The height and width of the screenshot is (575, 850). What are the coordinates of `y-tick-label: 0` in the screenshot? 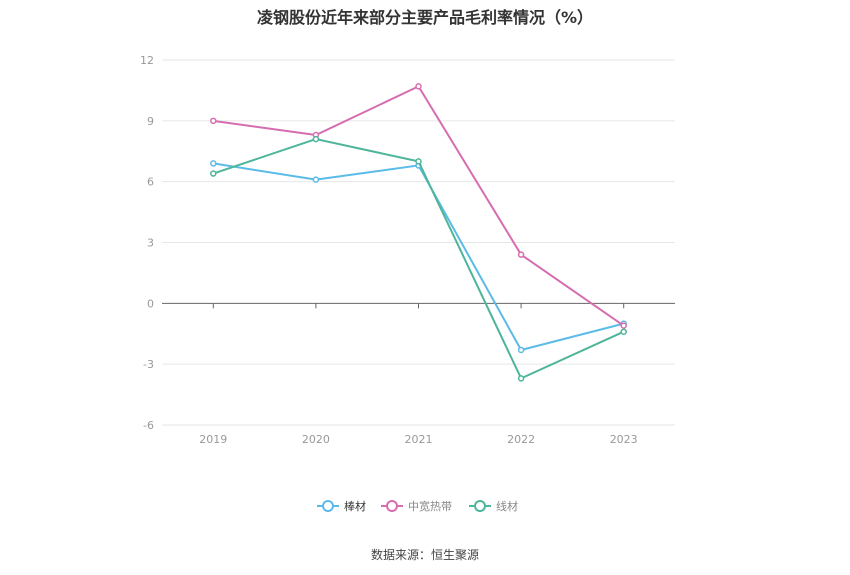 It's located at (150, 303).